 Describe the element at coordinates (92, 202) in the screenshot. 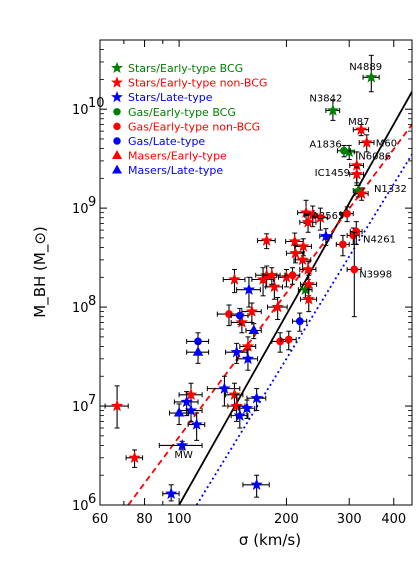

I see `y-tick-exponent: 9` at that location.